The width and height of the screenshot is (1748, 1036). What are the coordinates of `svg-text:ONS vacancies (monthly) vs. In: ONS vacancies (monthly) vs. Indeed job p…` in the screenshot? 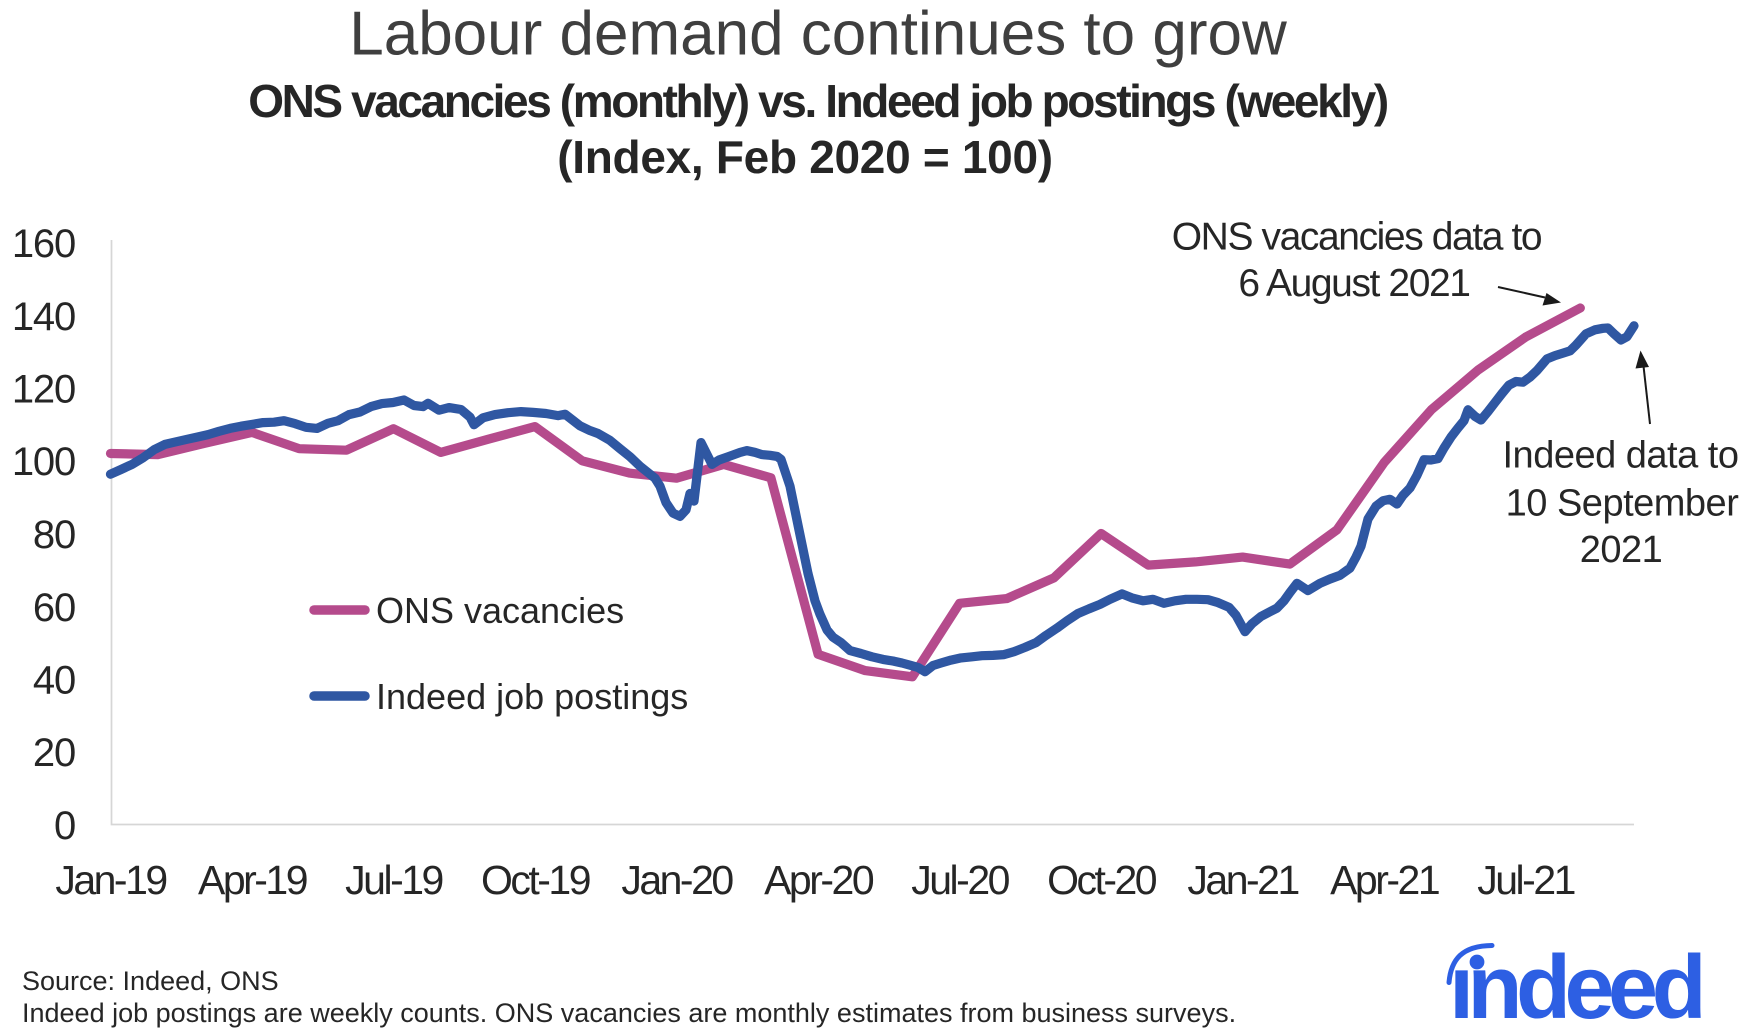 It's located at (818, 101).